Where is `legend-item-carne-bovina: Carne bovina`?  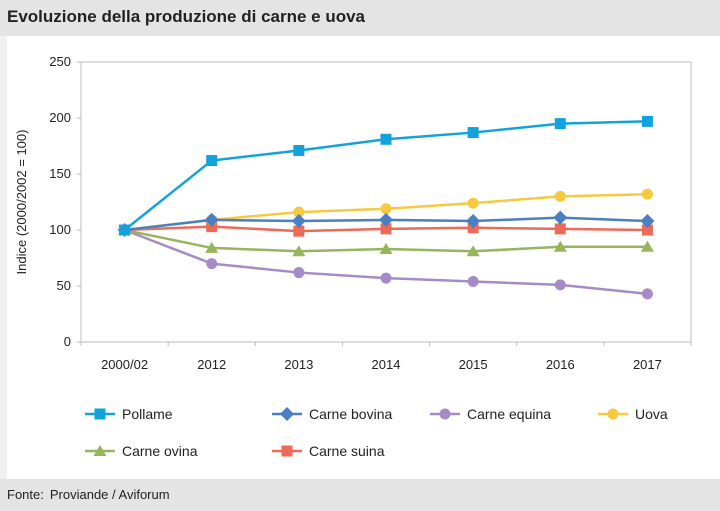
legend-item-carne-bovina: Carne bovina is located at coordinates (332, 414).